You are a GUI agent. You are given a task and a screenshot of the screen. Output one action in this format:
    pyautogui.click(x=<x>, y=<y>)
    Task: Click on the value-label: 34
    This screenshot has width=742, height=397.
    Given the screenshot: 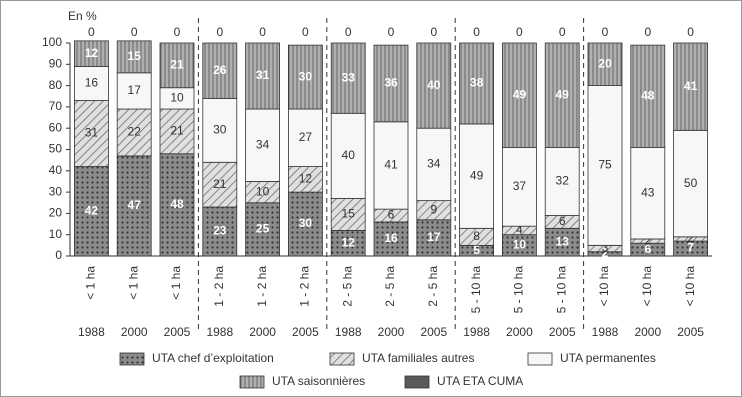 What is the action you would take?
    pyautogui.click(x=263, y=144)
    